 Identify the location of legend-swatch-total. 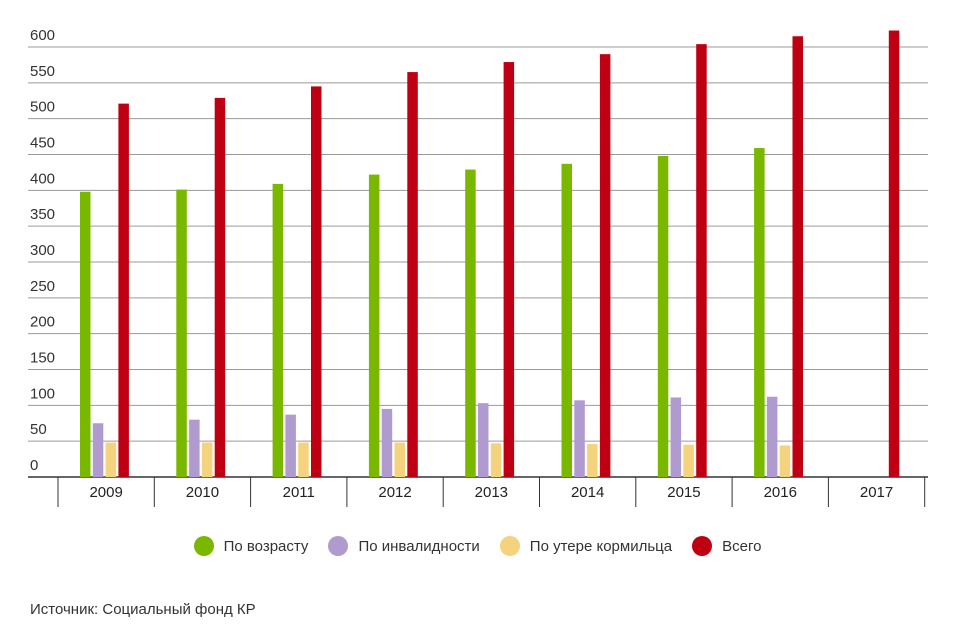
(702, 546).